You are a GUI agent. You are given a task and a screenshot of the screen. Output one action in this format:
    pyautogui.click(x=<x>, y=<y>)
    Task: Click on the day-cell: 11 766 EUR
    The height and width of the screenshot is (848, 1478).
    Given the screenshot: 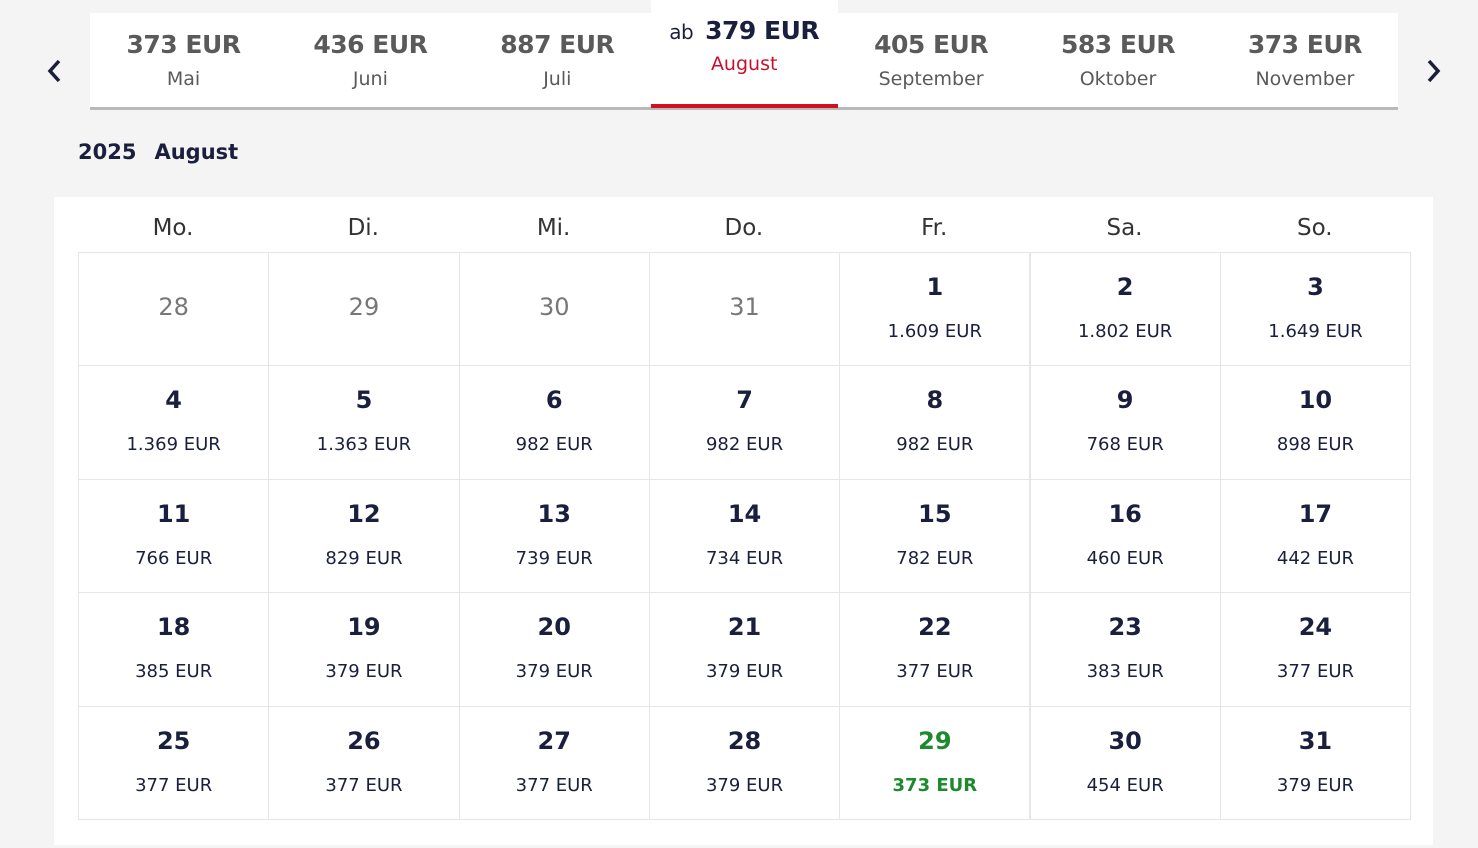 What is the action you would take?
    pyautogui.click(x=174, y=536)
    